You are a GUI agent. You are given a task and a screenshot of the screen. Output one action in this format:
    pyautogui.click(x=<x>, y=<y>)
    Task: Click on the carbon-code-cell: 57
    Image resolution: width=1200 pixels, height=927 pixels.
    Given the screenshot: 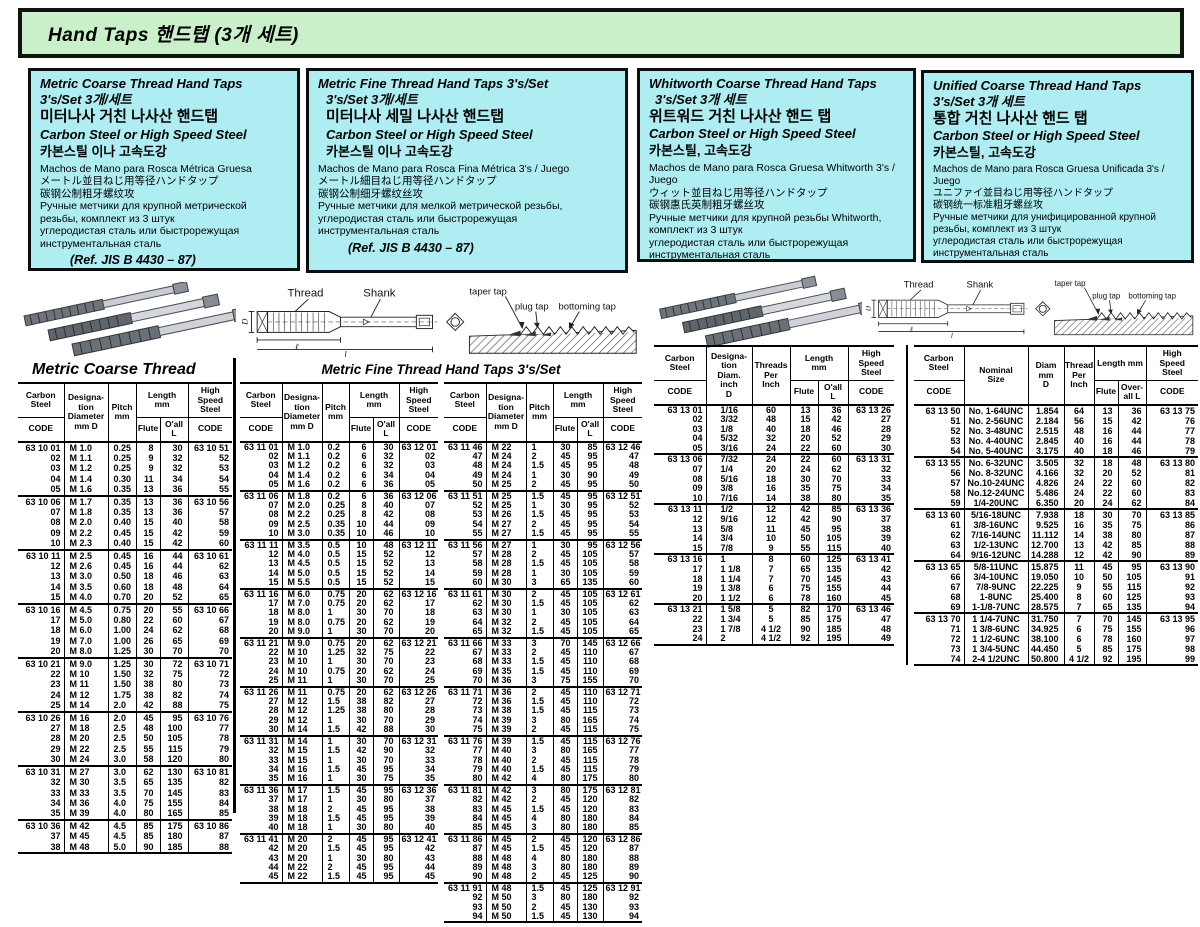 What is the action you would take?
    pyautogui.click(x=477, y=554)
    